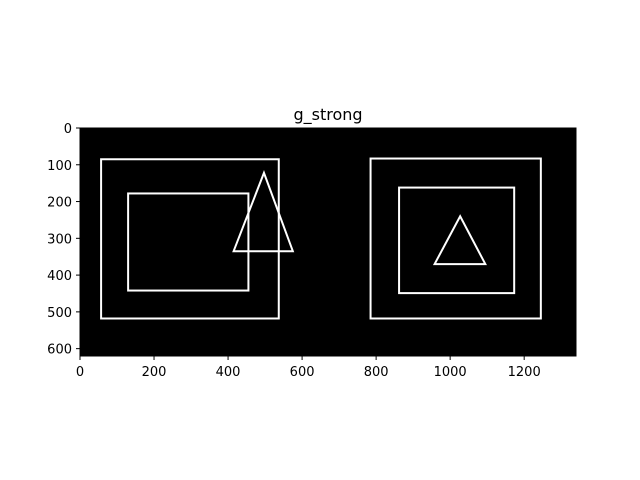 This screenshot has height=480, width=640. Describe the element at coordinates (59, 239) in the screenshot. I see `y-tick-label: 300` at that location.